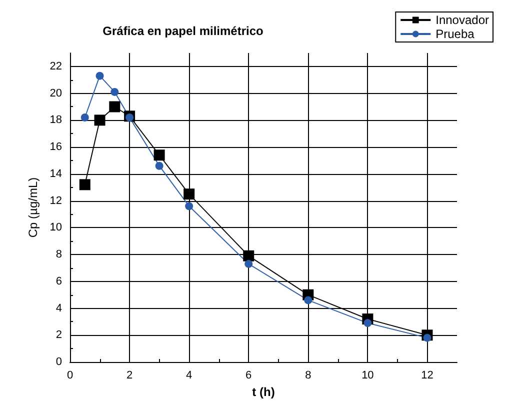 This screenshot has width=505, height=419. What do you see at coordinates (59, 308) in the screenshot?
I see `y-tick-label: 4` at bounding box center [59, 308].